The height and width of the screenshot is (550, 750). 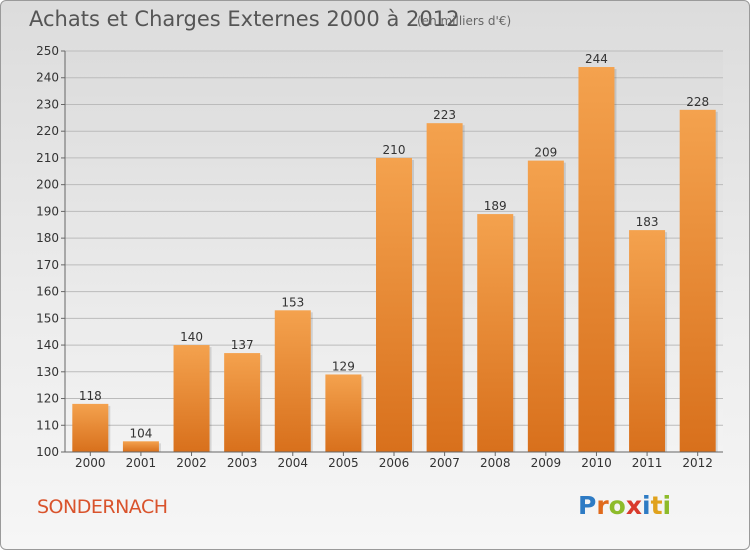 I want to click on bar-value-label: 129, so click(x=343, y=366).